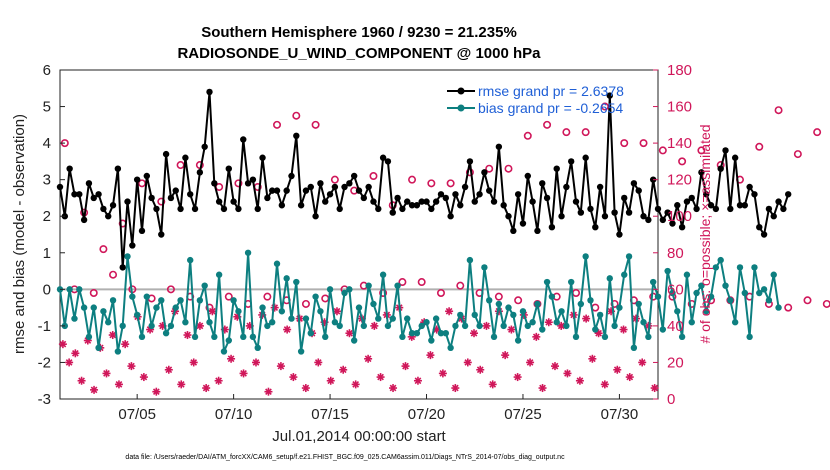 This screenshot has width=830, height=470. Describe the element at coordinates (137, 414) in the screenshot. I see `x-tick-label: 07/05` at that location.